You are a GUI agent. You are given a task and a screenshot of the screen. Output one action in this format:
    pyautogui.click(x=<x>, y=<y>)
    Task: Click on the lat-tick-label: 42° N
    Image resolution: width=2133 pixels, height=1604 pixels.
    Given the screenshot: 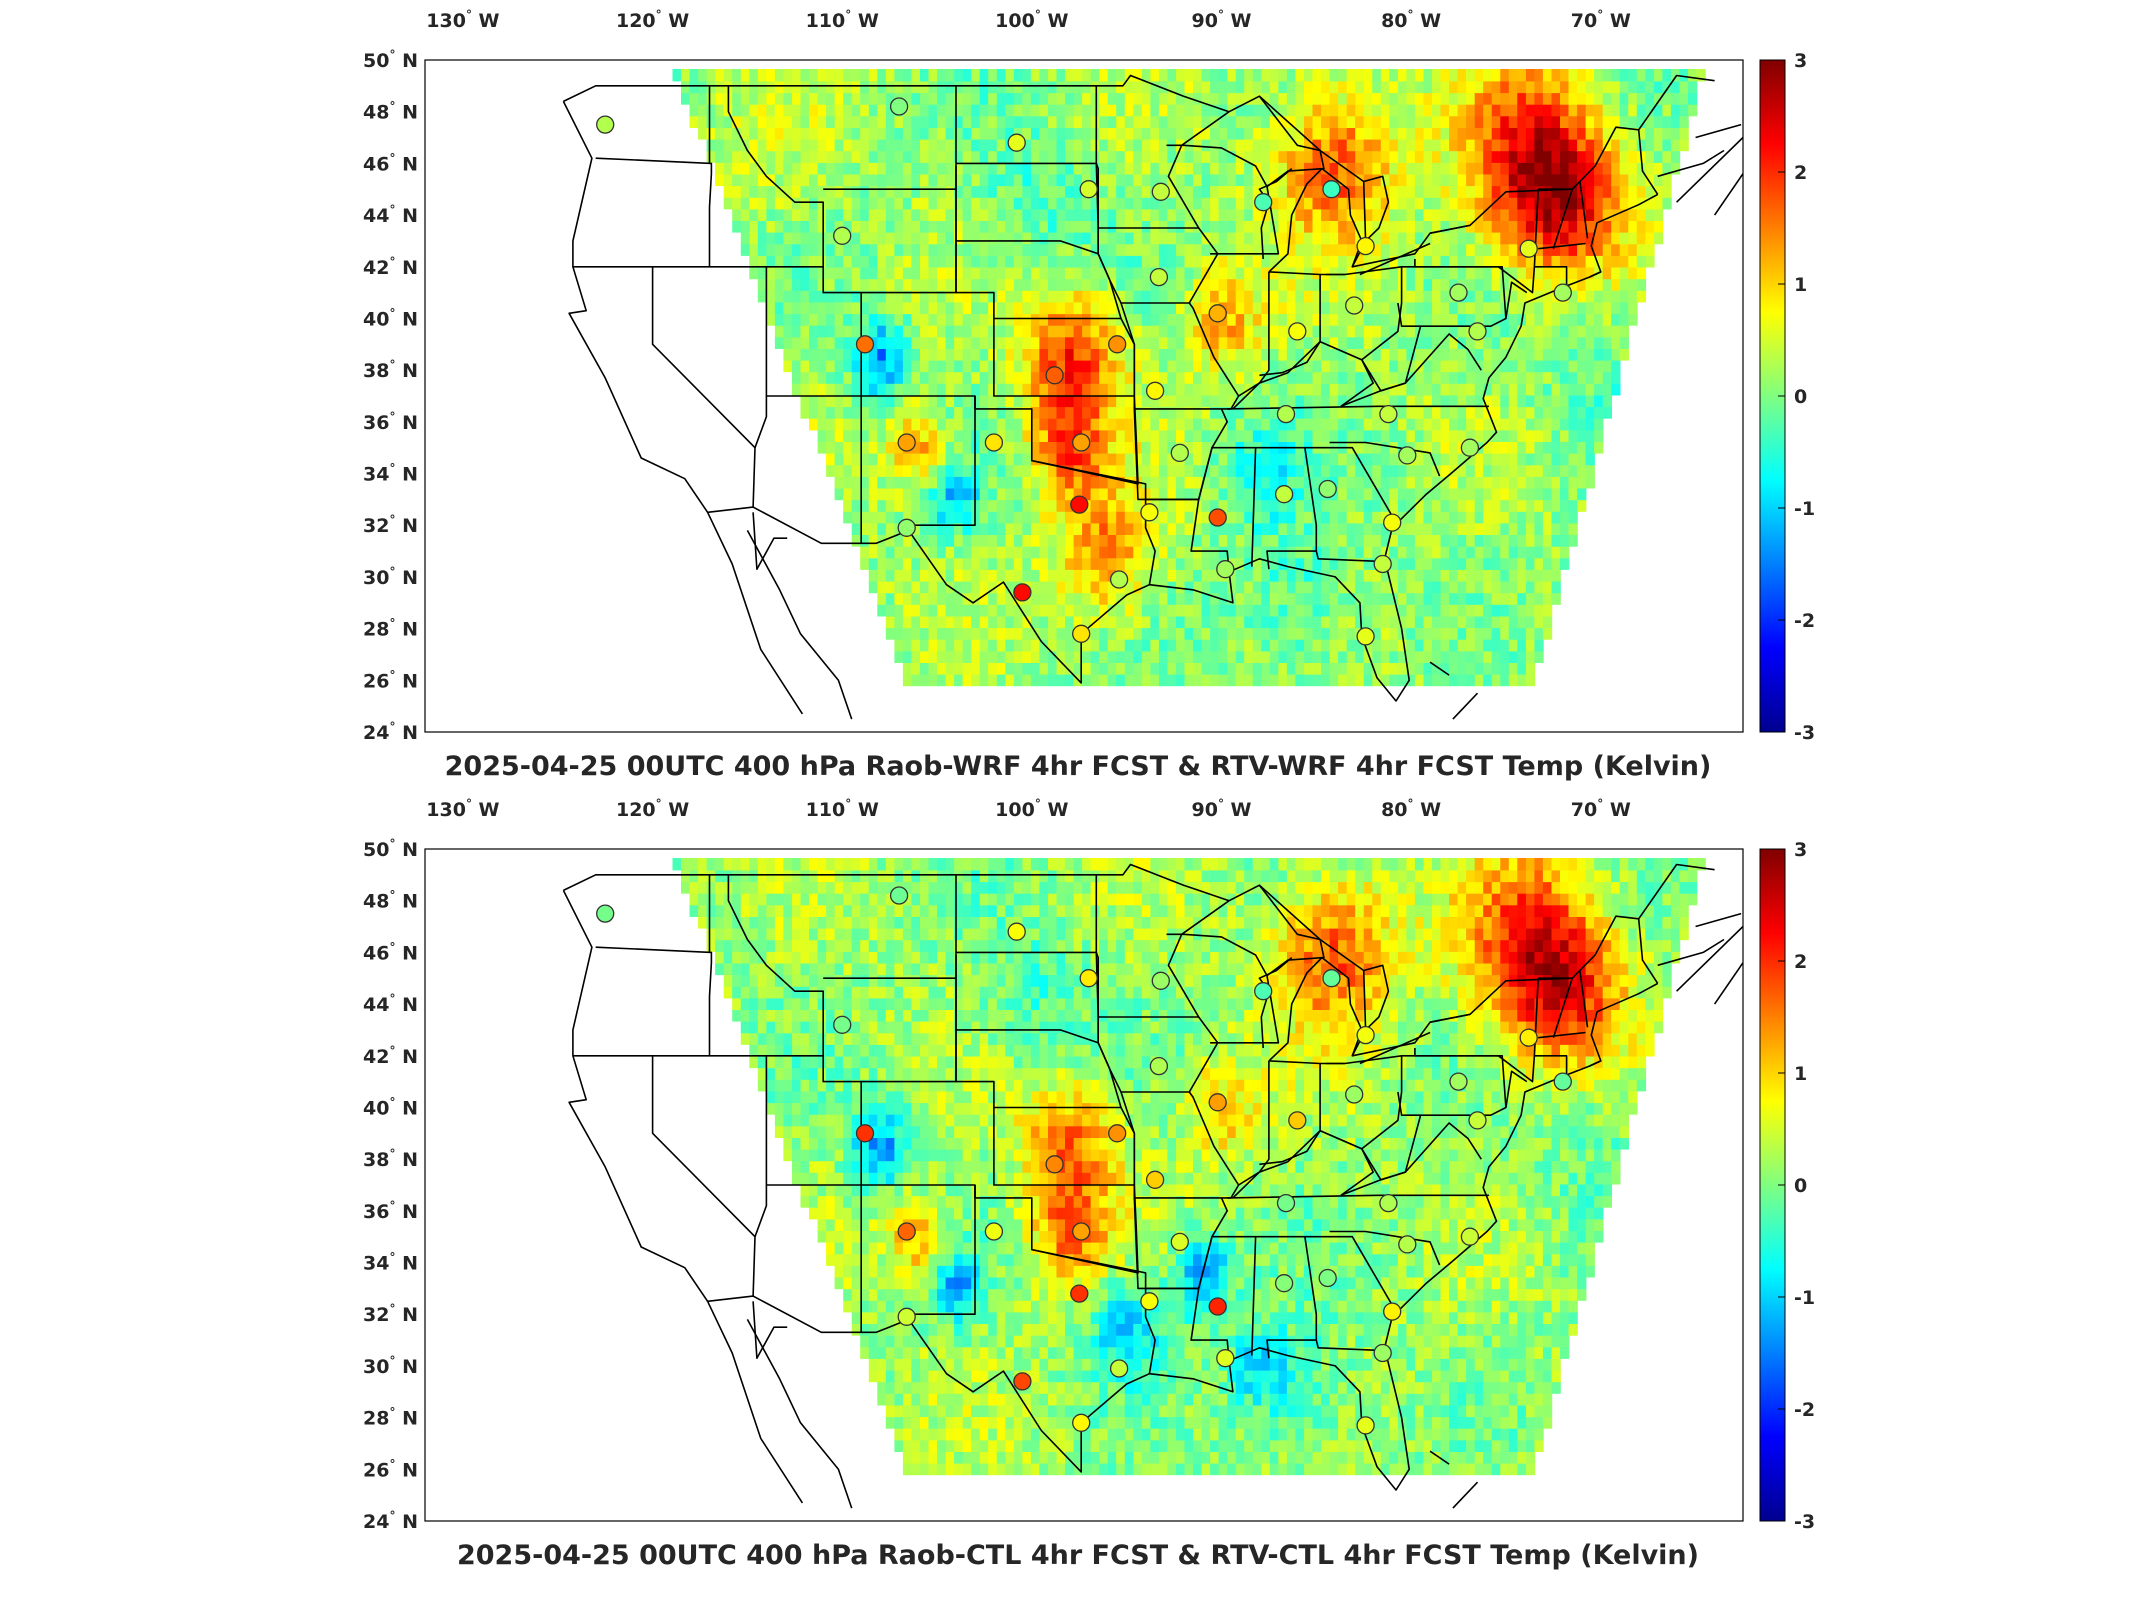 What is the action you would take?
    pyautogui.click(x=390, y=267)
    